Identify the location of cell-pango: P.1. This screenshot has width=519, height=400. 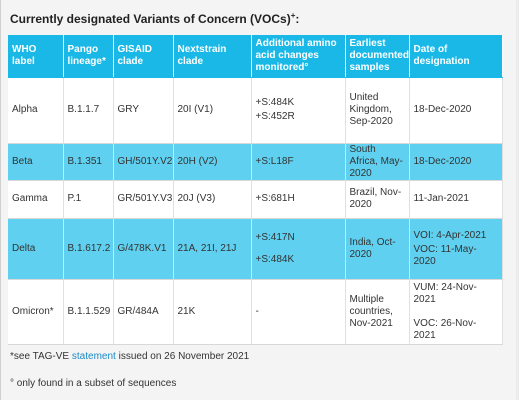
(88, 199).